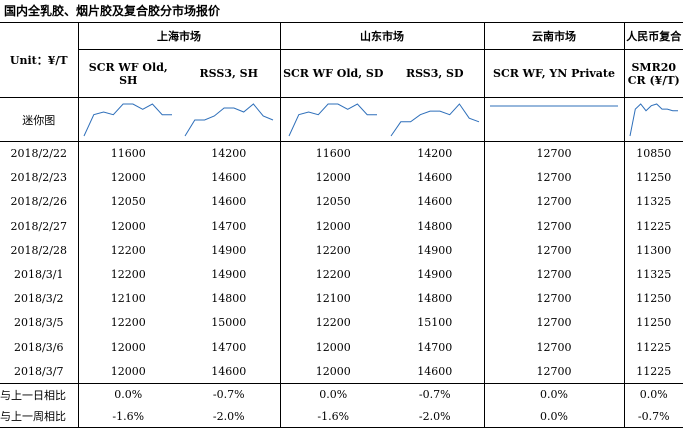 This screenshot has height=428, width=683. What do you see at coordinates (39, 299) in the screenshot?
I see `row-date: 2018/3/2` at bounding box center [39, 299].